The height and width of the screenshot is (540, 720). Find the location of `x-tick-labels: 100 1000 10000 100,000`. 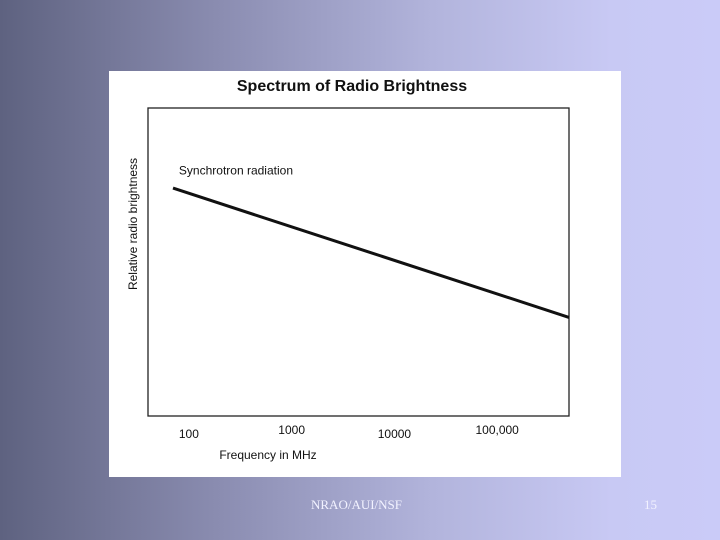

x-tick-labels: 100 1000 10000 100,000 is located at coordinates (349, 432).